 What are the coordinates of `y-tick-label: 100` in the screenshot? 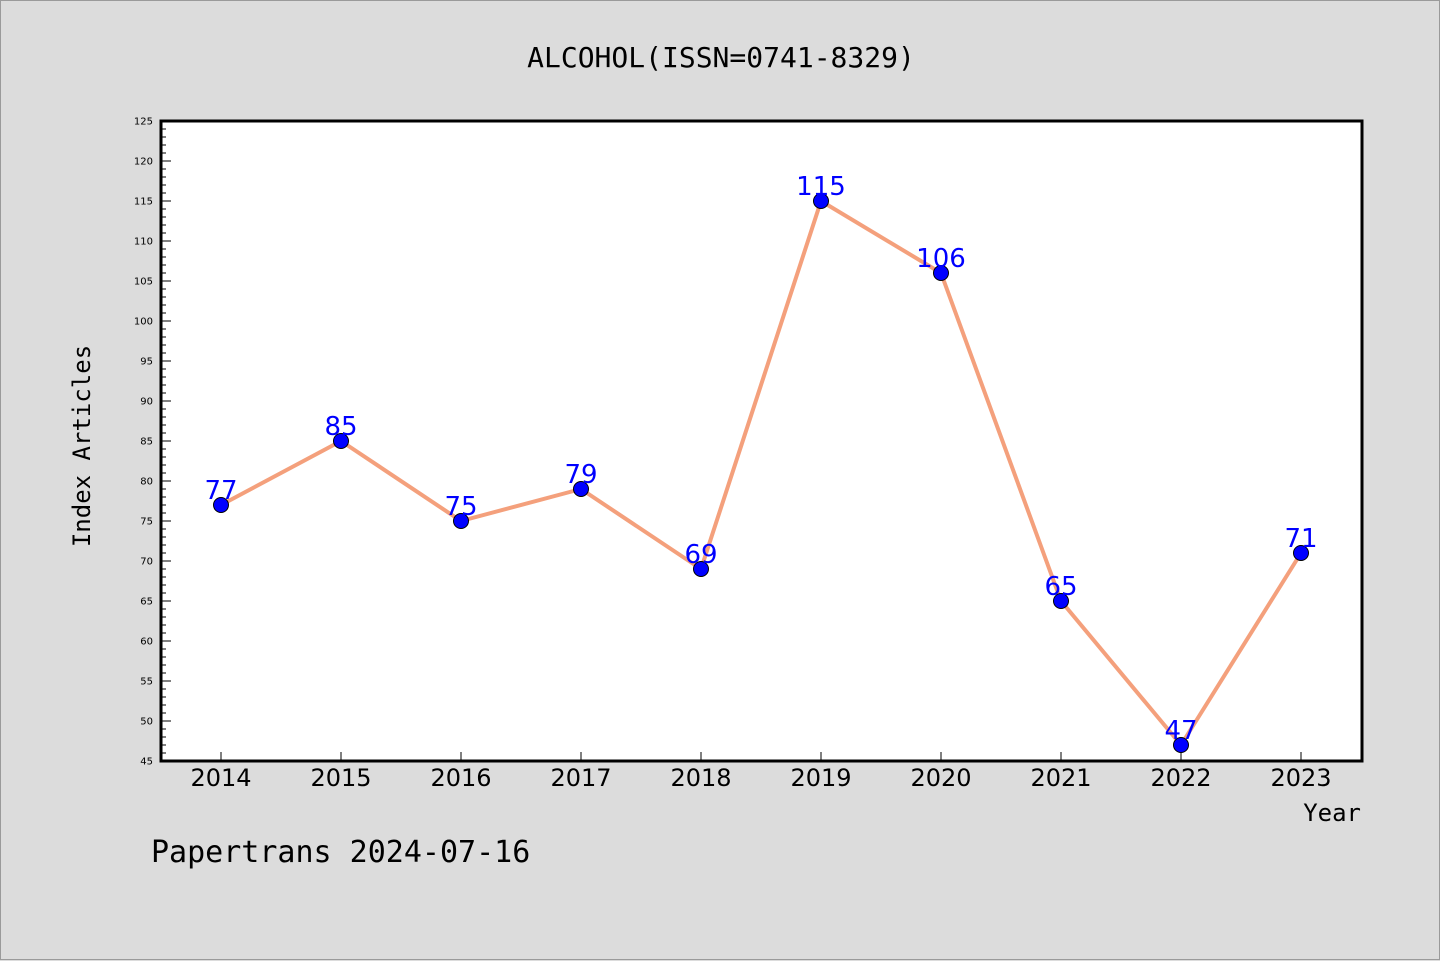 It's located at (143, 322).